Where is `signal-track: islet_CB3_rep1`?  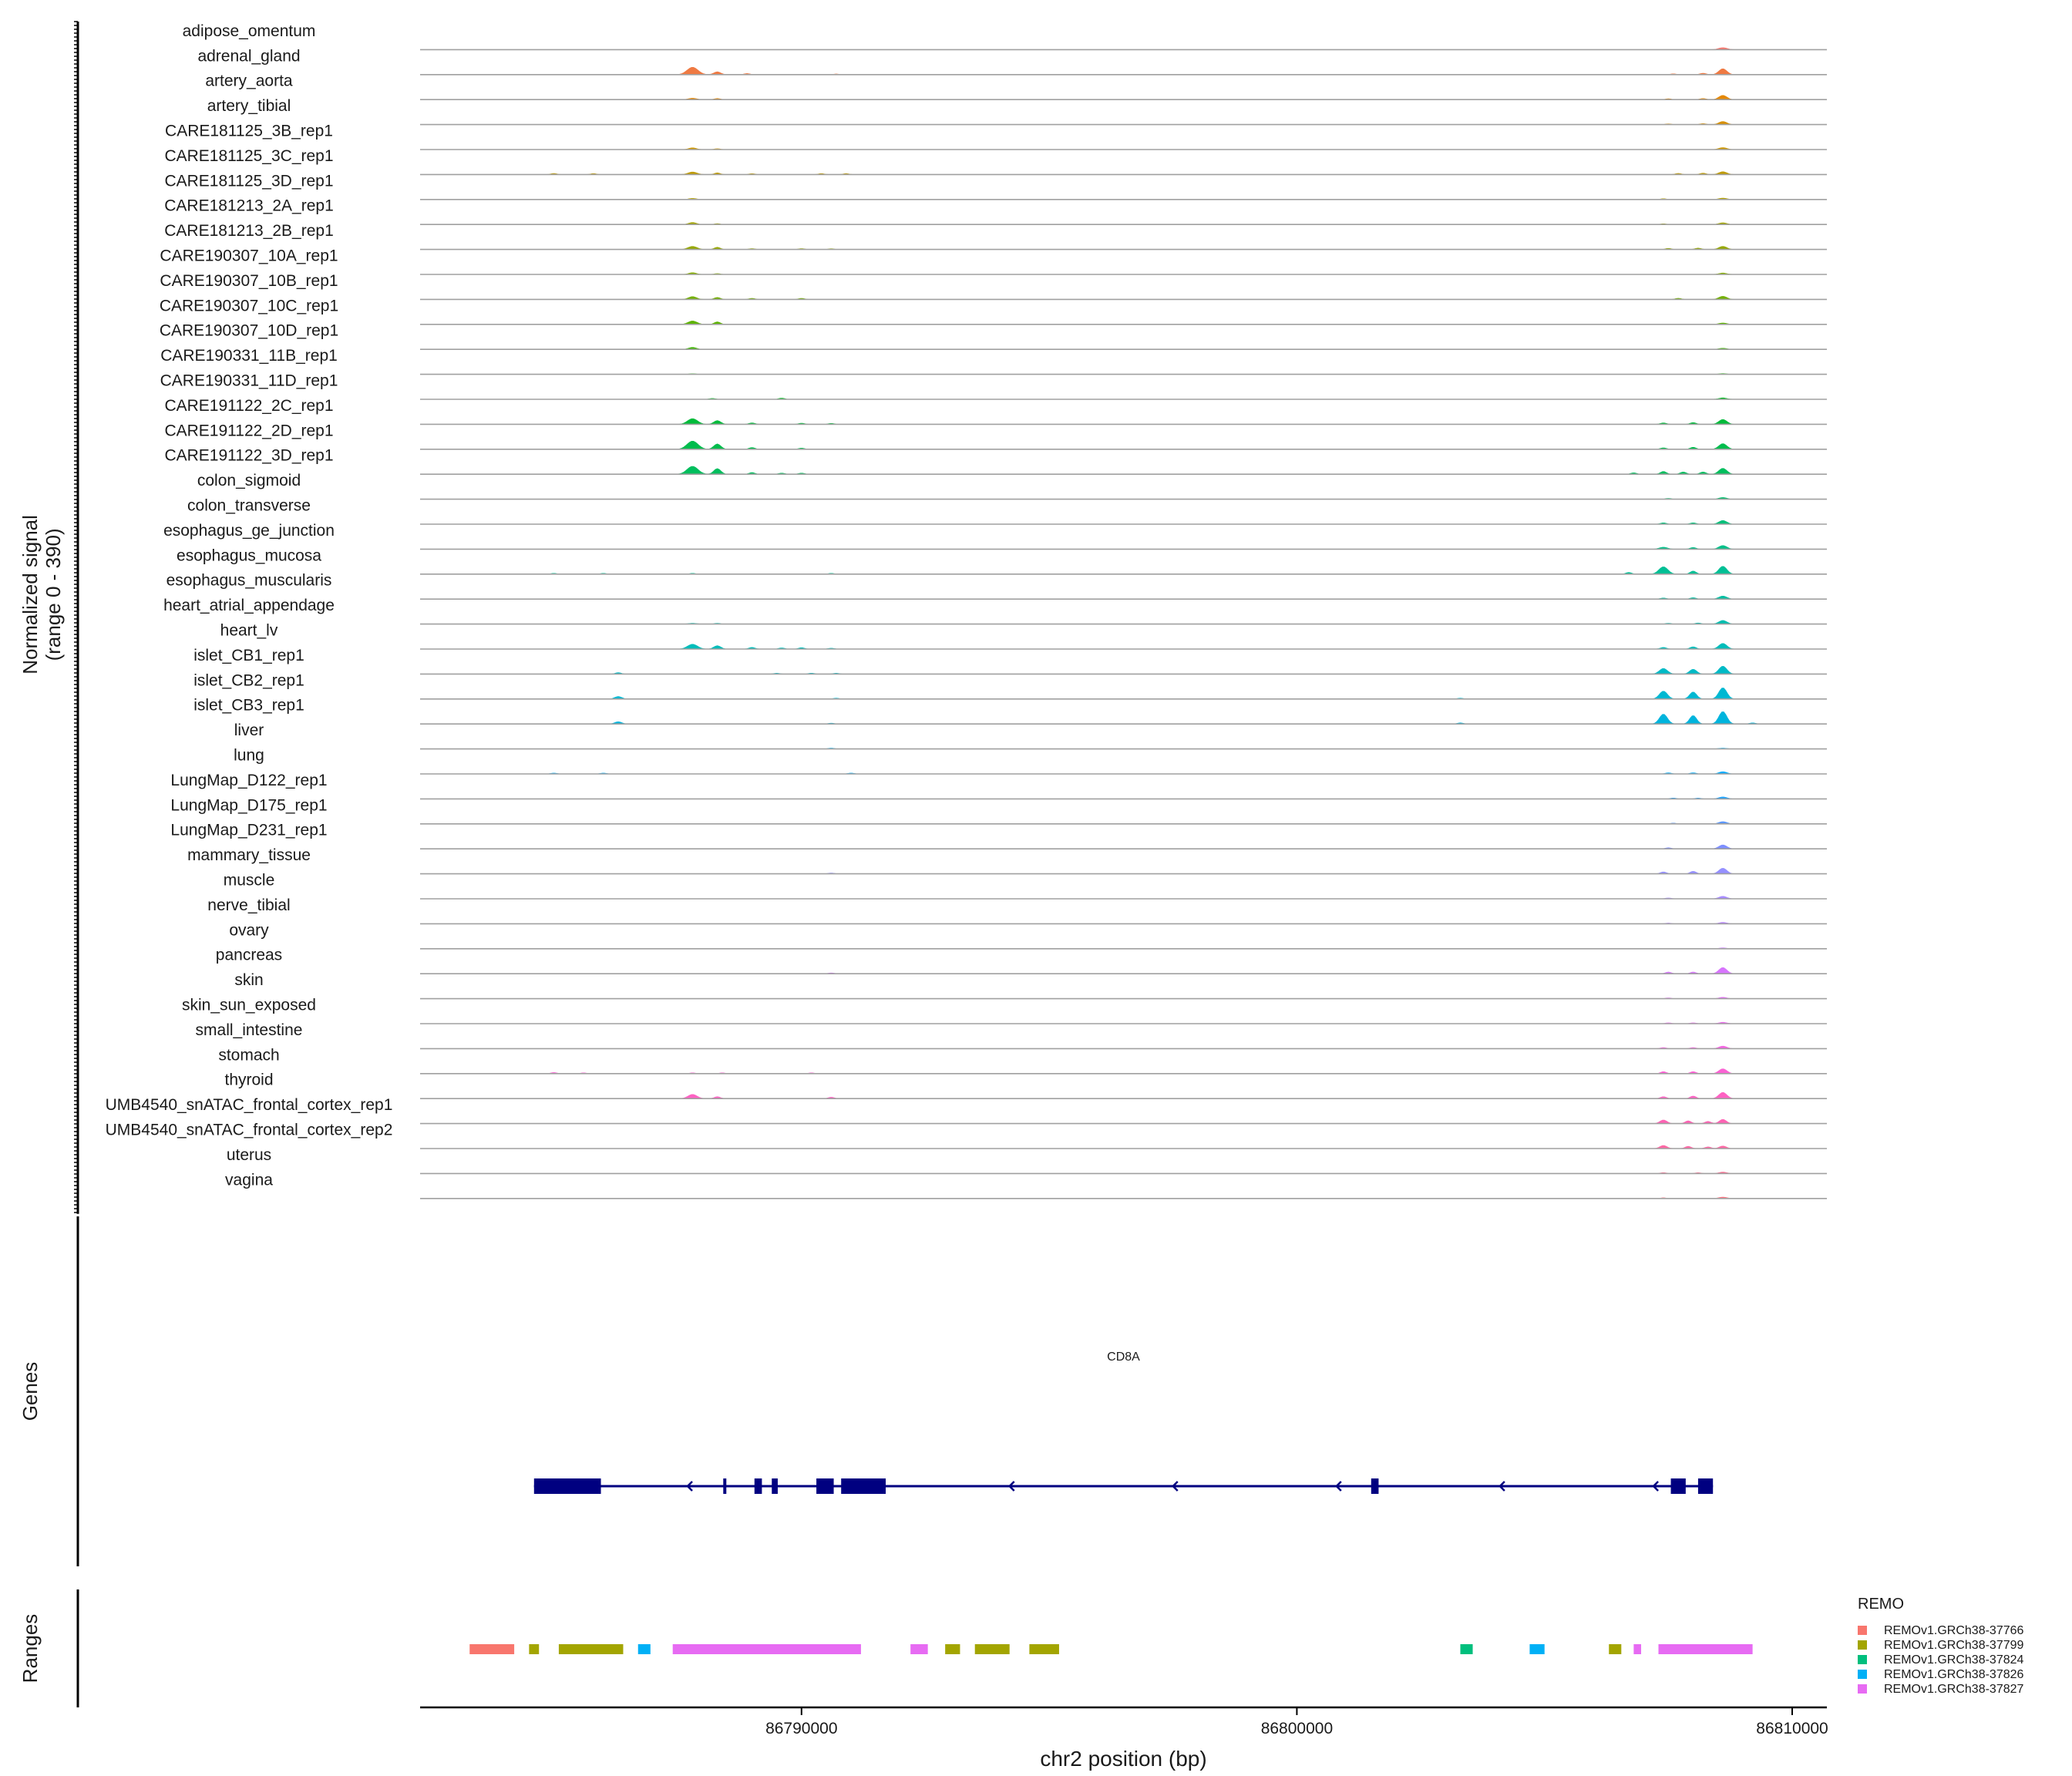
signal-track: islet_CB3_rep1 is located at coordinates (1010, 711).